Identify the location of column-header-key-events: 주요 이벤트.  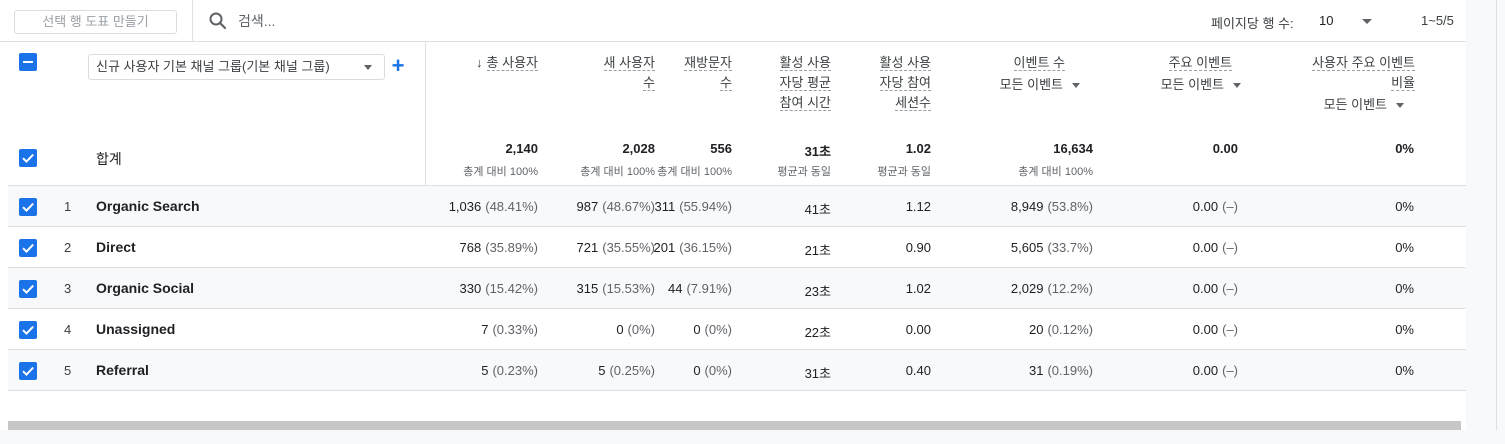
(1200, 63).